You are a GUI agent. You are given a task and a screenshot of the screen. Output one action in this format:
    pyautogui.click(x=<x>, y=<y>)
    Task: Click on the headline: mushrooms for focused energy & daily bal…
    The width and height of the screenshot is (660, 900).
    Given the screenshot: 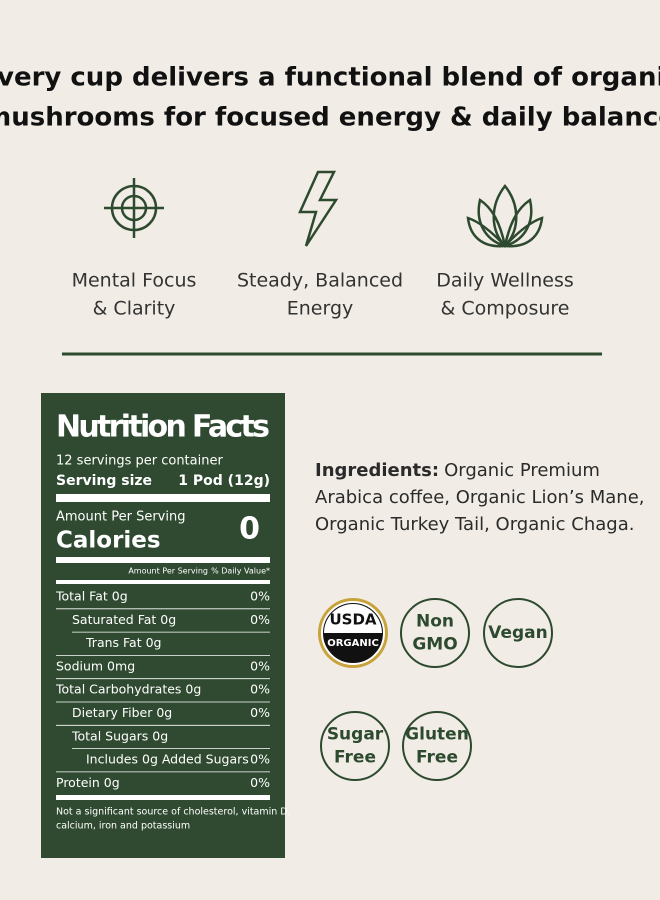 What is the action you would take?
    pyautogui.click(x=330, y=118)
    